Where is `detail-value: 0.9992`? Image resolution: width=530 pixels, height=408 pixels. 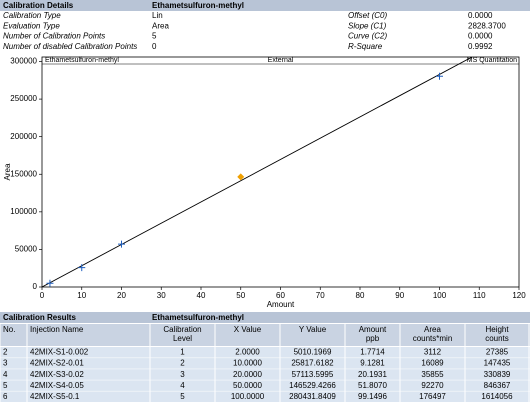 detail-value: 0.9992 is located at coordinates (480, 46).